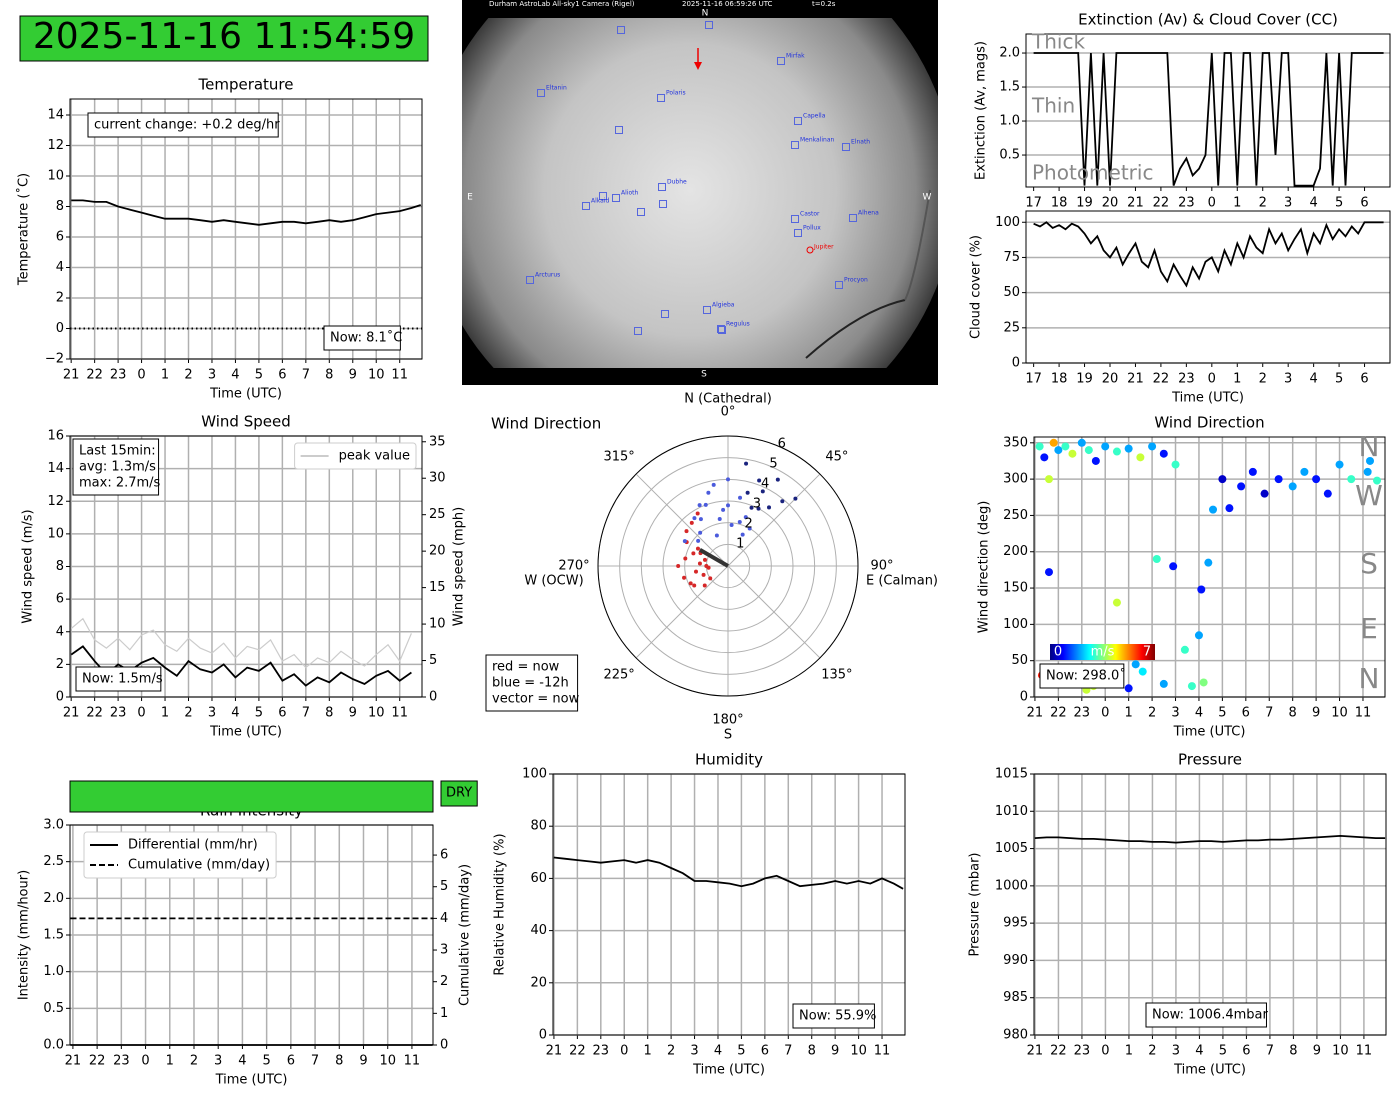 This screenshot has width=1400, height=1100. I want to click on x-tick-label: 7, so click(1270, 1051).